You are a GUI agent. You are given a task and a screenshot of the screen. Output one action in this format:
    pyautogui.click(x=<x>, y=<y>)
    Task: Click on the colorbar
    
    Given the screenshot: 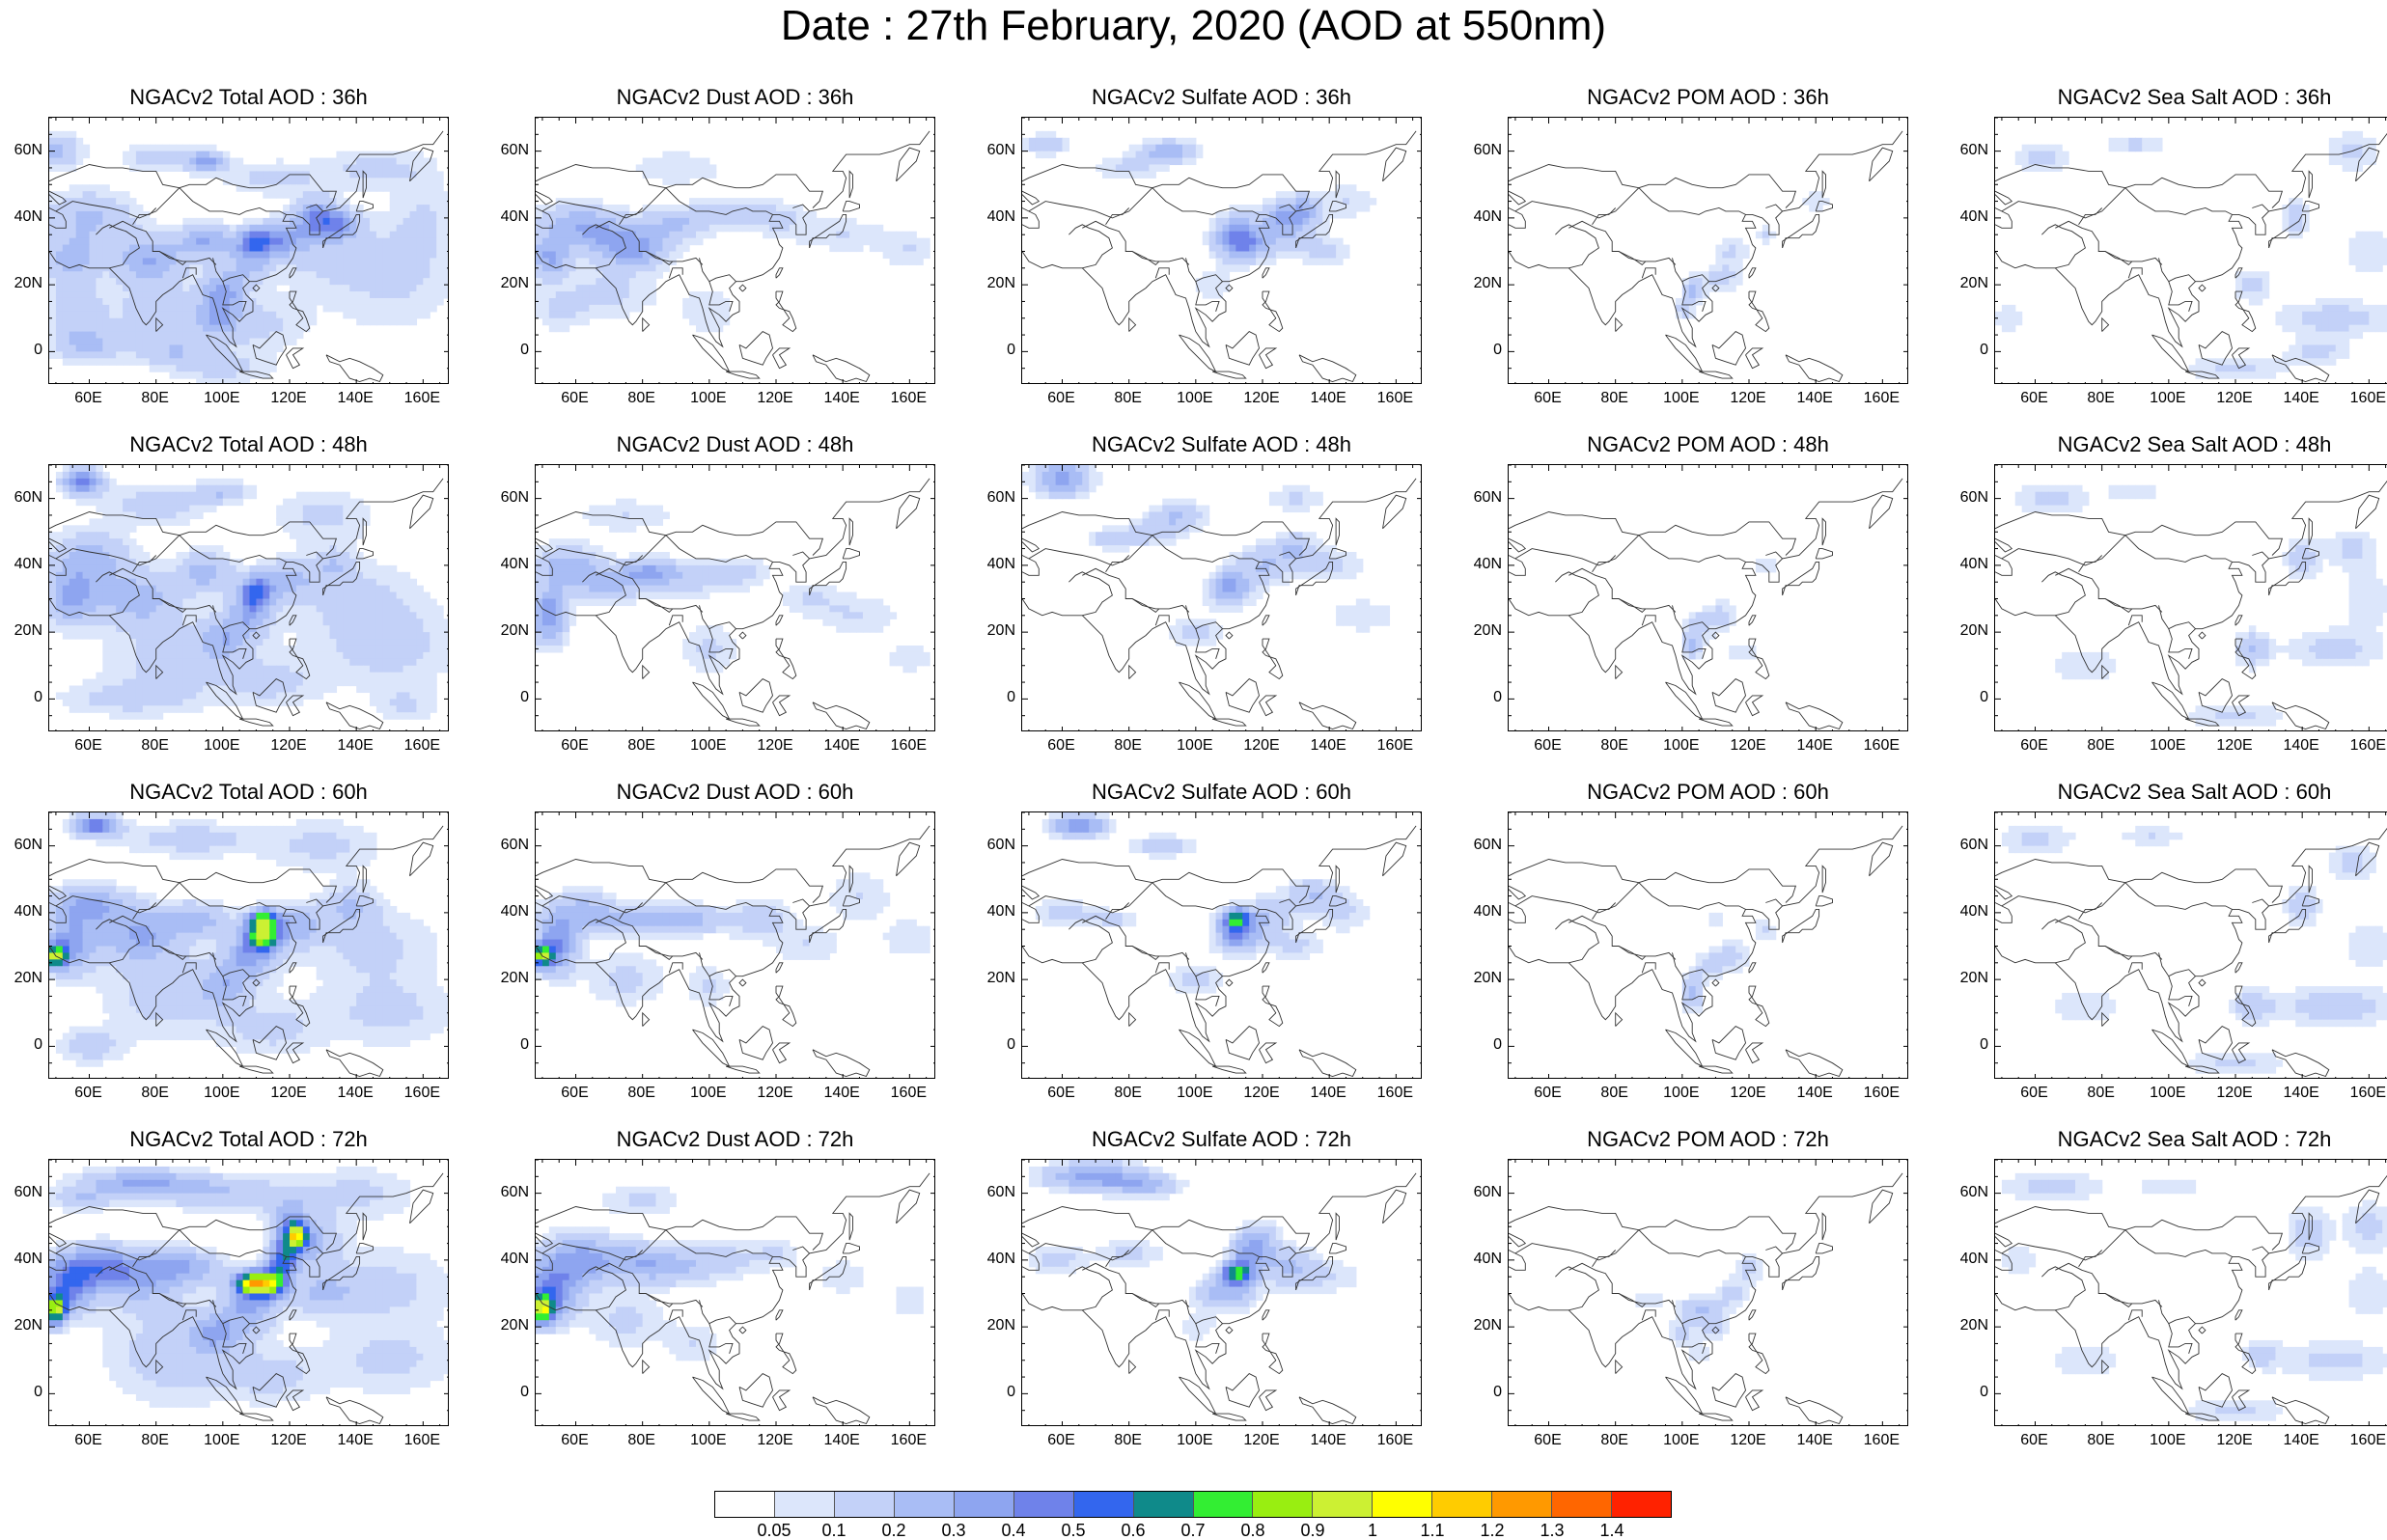 What is the action you would take?
    pyautogui.click(x=1193, y=1504)
    